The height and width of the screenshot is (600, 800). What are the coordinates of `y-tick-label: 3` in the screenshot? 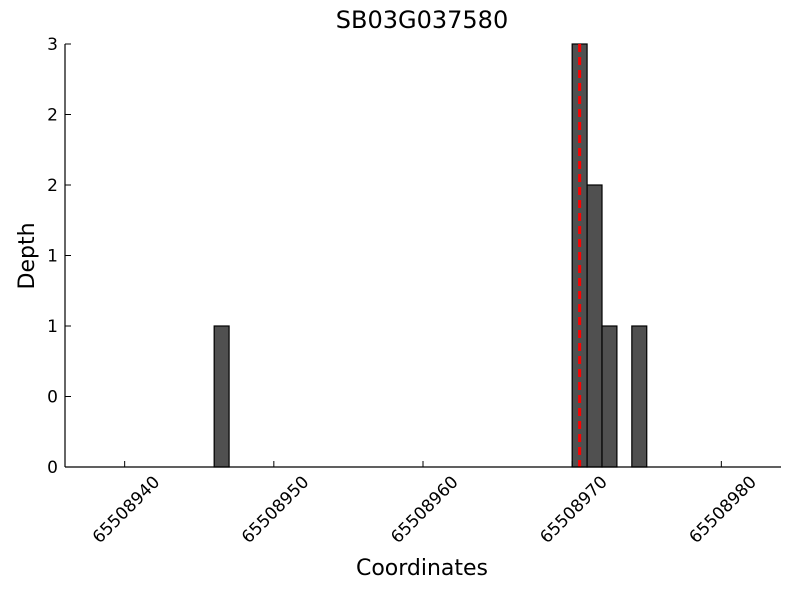 It's located at (52, 45).